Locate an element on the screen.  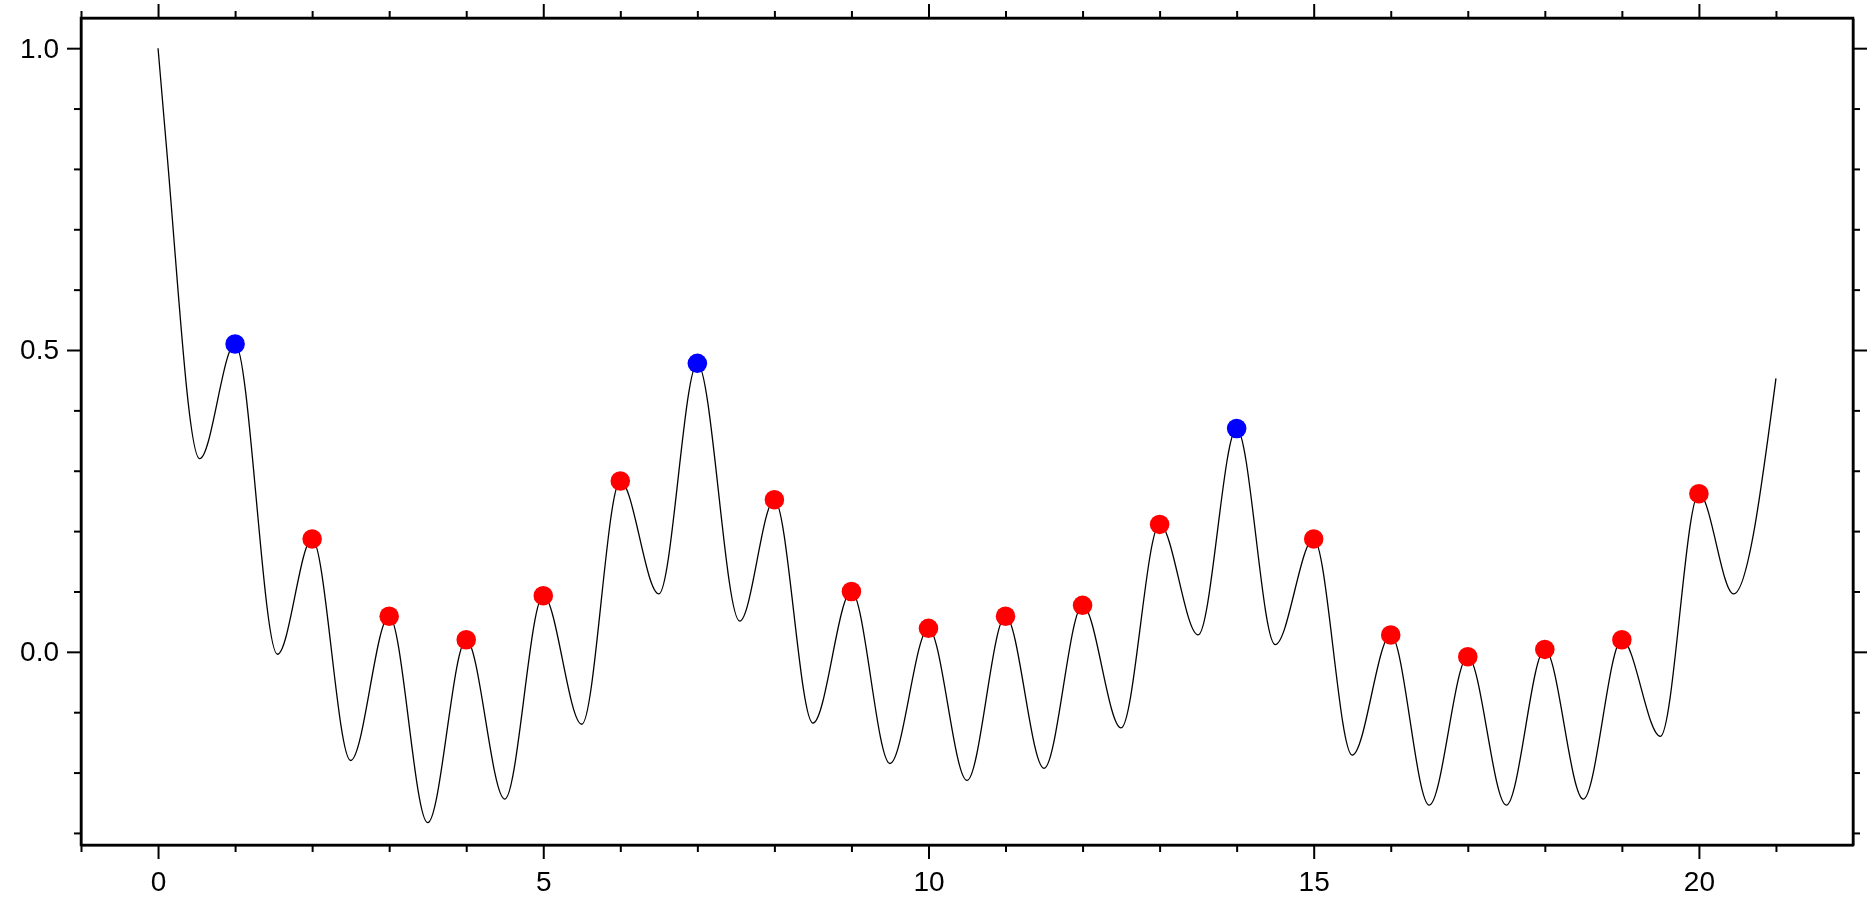
x-tick-label: 20 is located at coordinates (1699, 881).